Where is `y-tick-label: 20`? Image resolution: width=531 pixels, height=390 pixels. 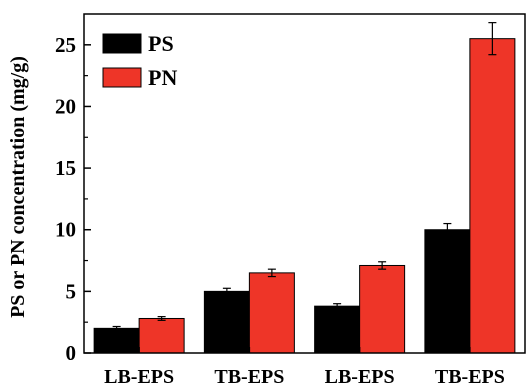 y-tick-label: 20 is located at coordinates (65, 106).